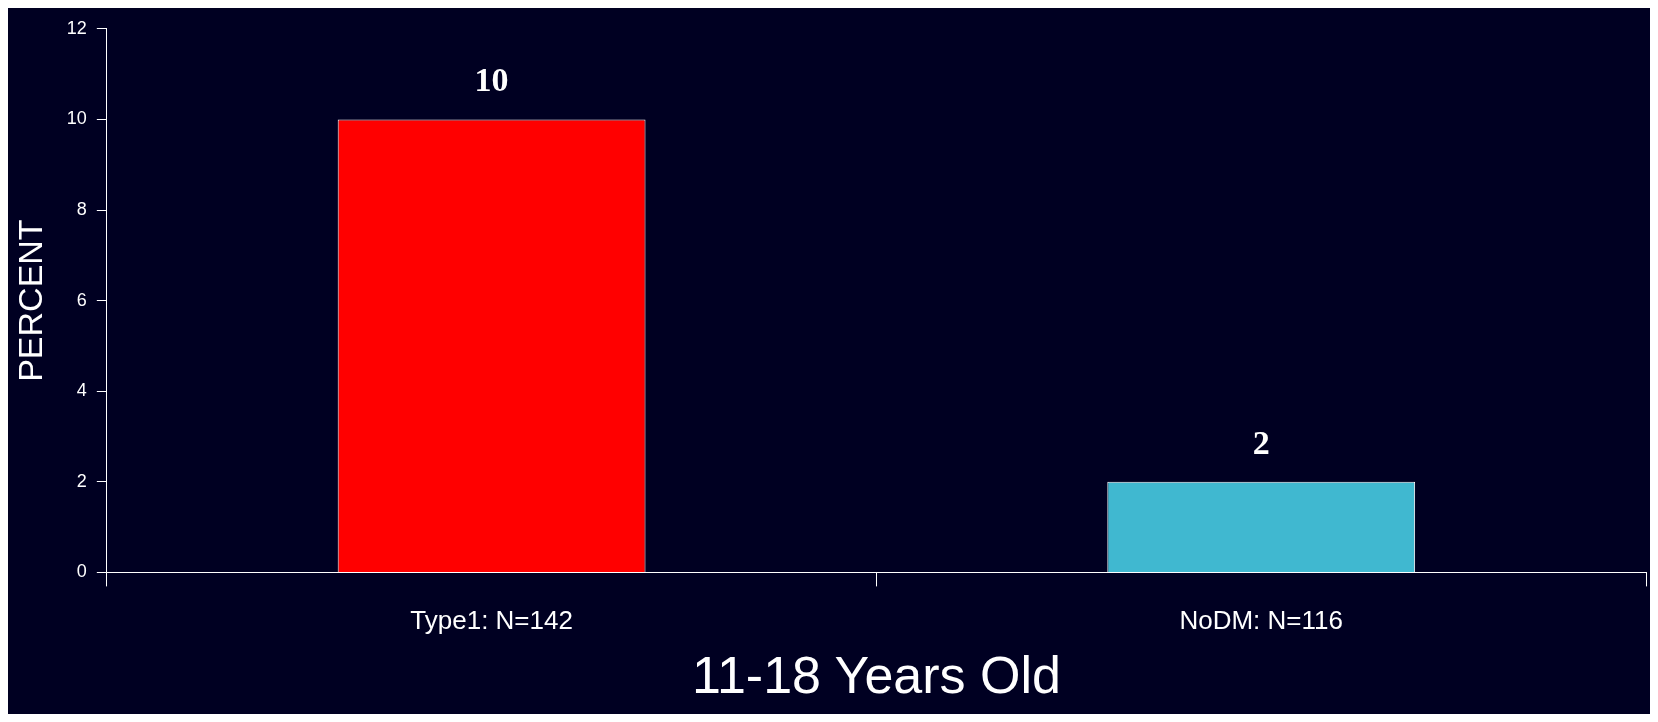  I want to click on data-label: 10, so click(491, 80).